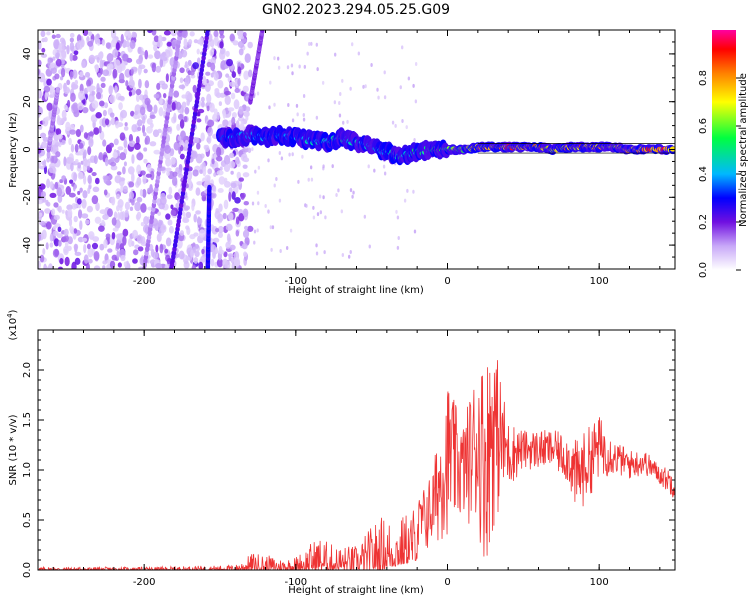  What do you see at coordinates (743, 150) in the screenshot?
I see `colorbar-label: Normalized spectral amplitude` at bounding box center [743, 150].